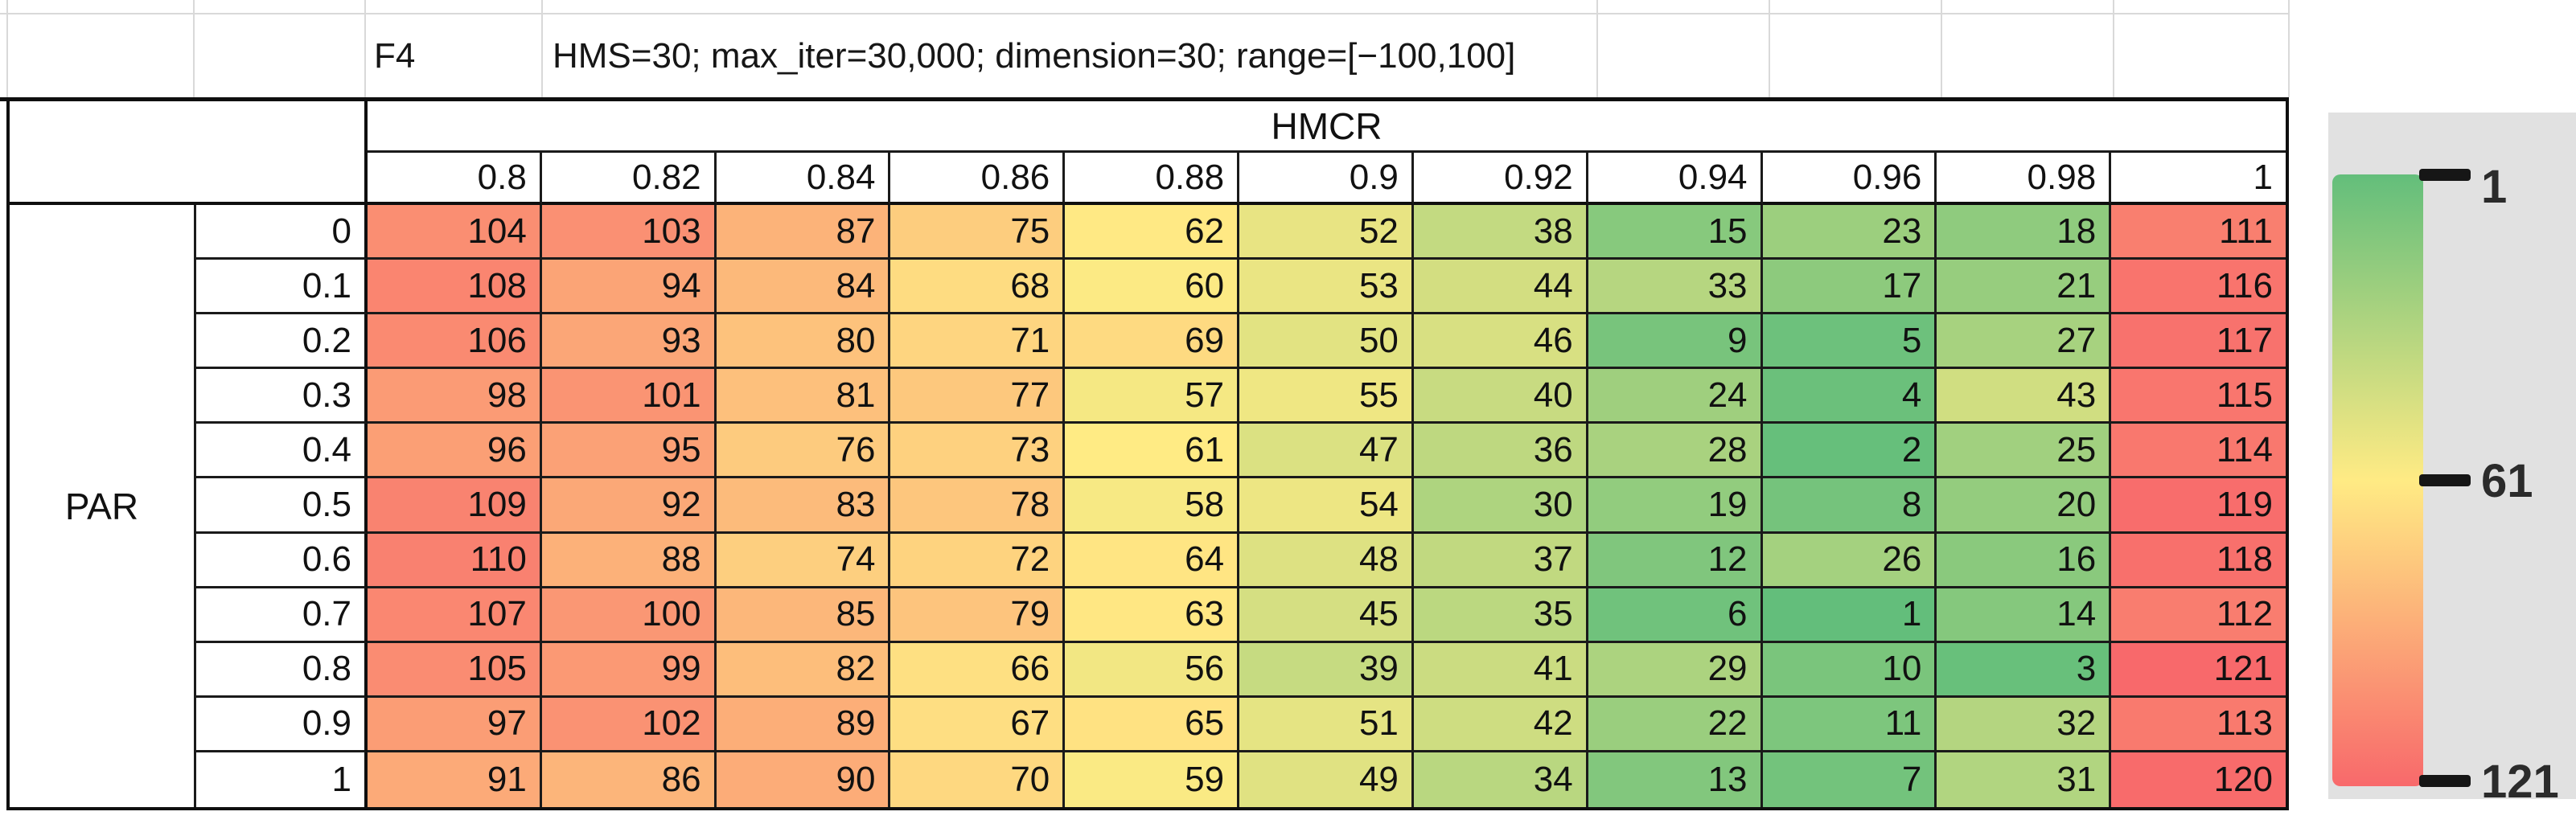 This screenshot has height=828, width=2576. Describe the element at coordinates (1849, 179) in the screenshot. I see `hmcr-value-cell: 0.96` at that location.